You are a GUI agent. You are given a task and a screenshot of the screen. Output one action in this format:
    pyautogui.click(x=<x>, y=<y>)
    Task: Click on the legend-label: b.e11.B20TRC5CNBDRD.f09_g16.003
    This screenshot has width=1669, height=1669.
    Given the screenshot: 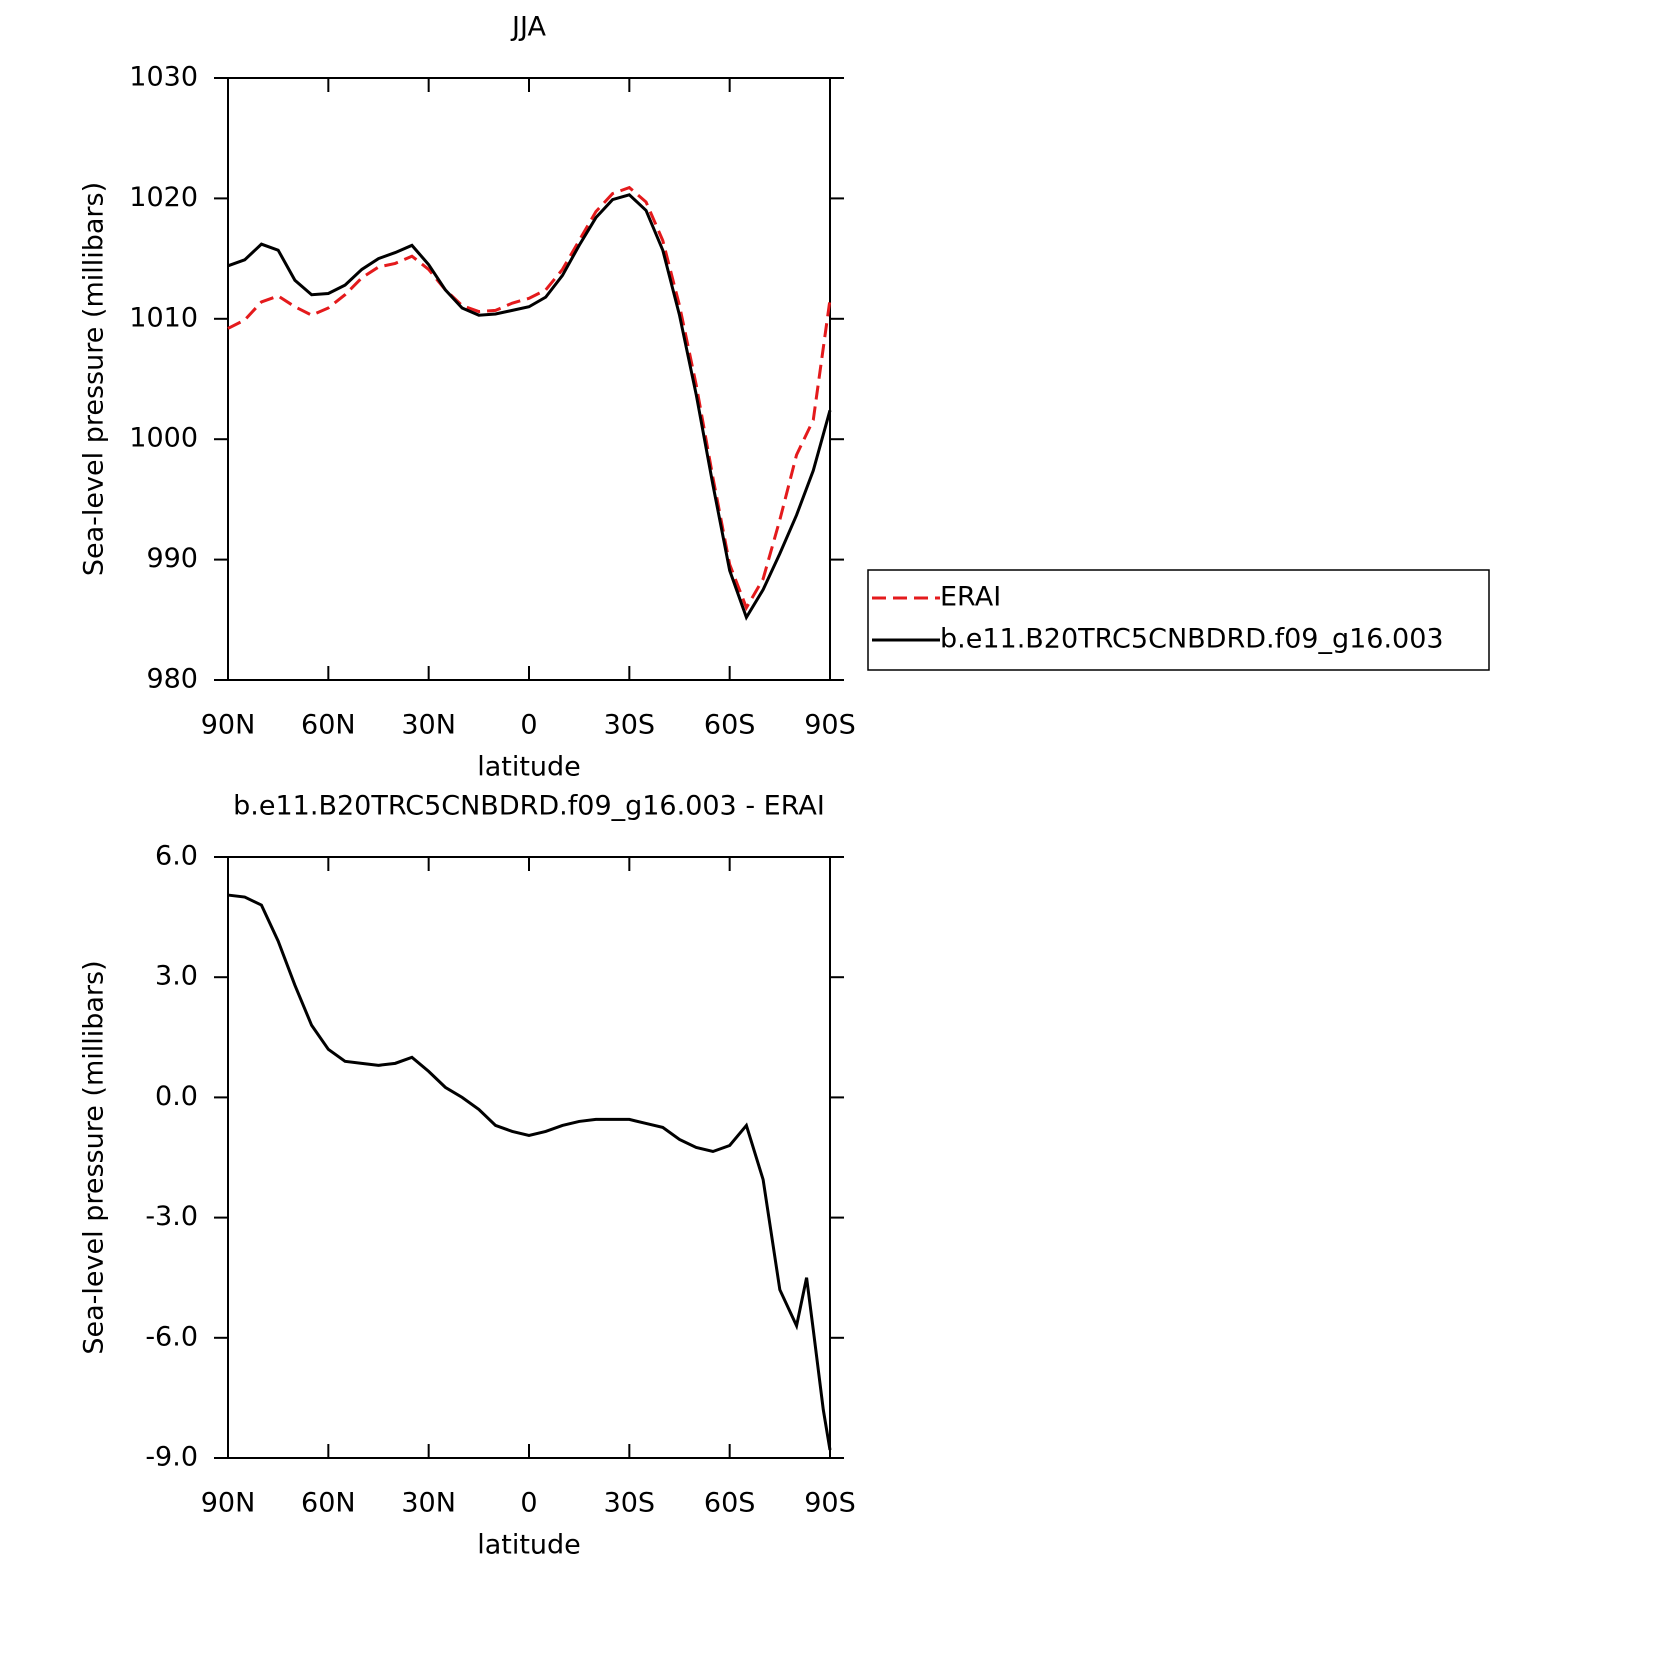 What is the action you would take?
    pyautogui.click(x=1192, y=639)
    